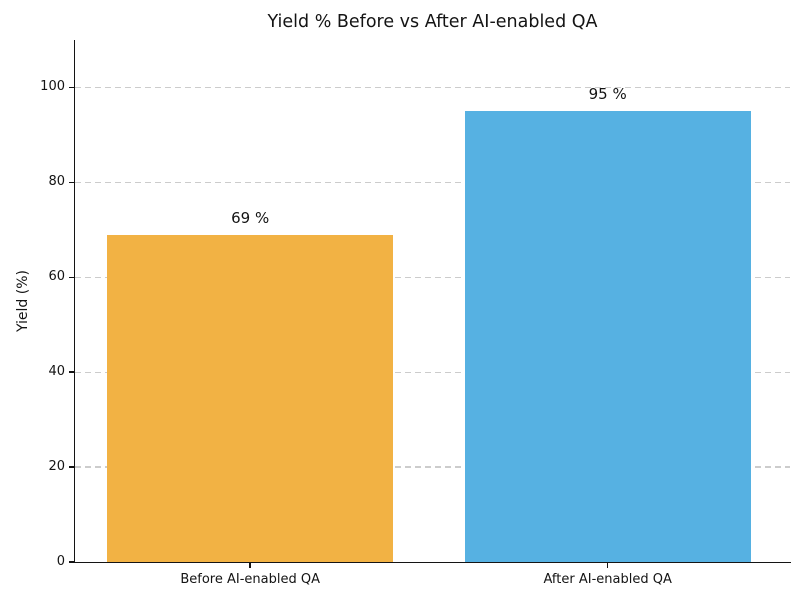 Image resolution: width=800 pixels, height=600 pixels. What do you see at coordinates (56, 372) in the screenshot?
I see `y-tick-label: 40` at bounding box center [56, 372].